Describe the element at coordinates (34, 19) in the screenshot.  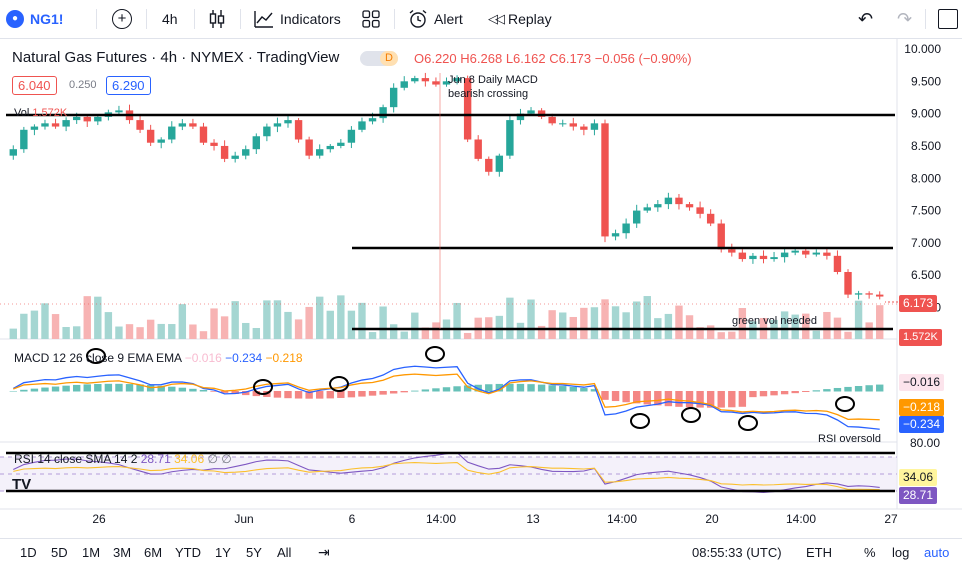
I see `symbol-button: ● NG1!` at that location.